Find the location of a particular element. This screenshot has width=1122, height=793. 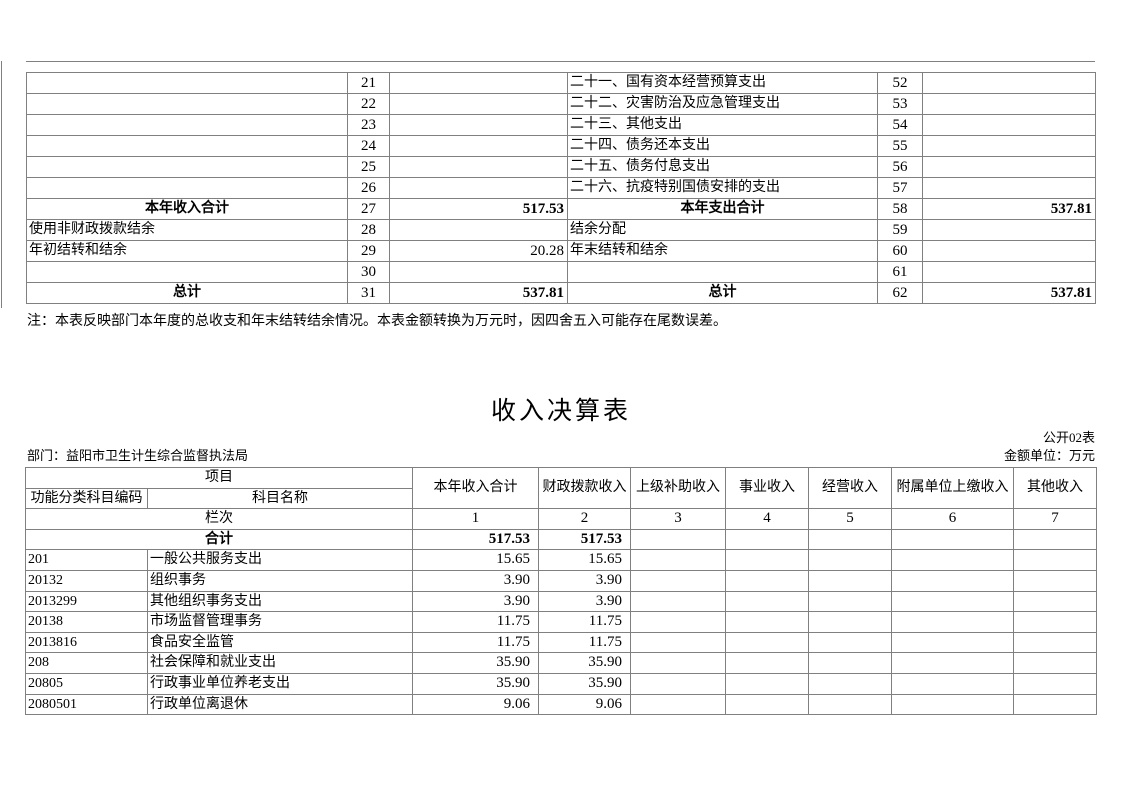

data-row: 2013299 其他组织事务支出 3.90 3.90 is located at coordinates (561, 601).